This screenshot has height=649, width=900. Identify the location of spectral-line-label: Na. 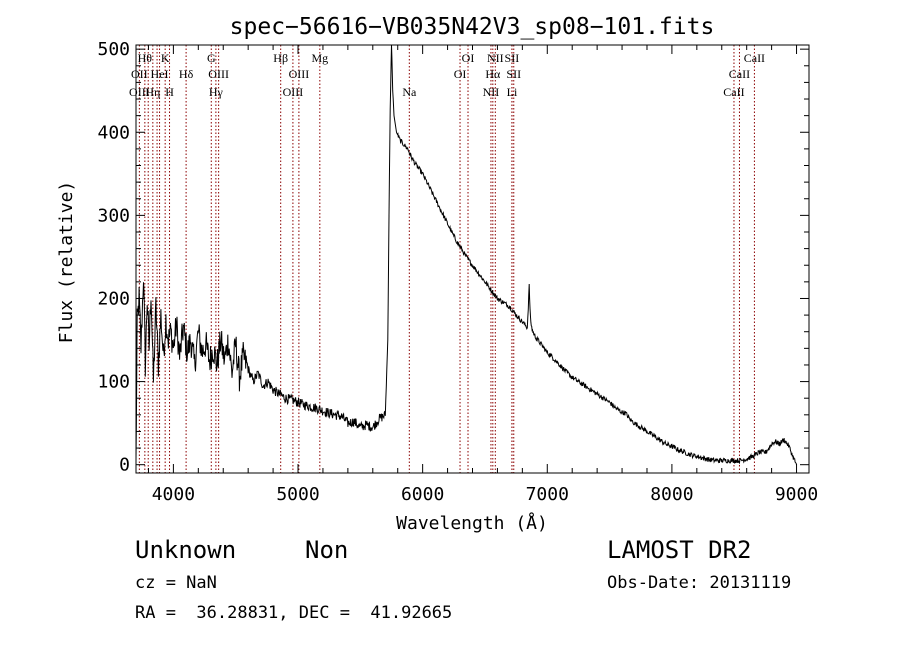
(409, 92).